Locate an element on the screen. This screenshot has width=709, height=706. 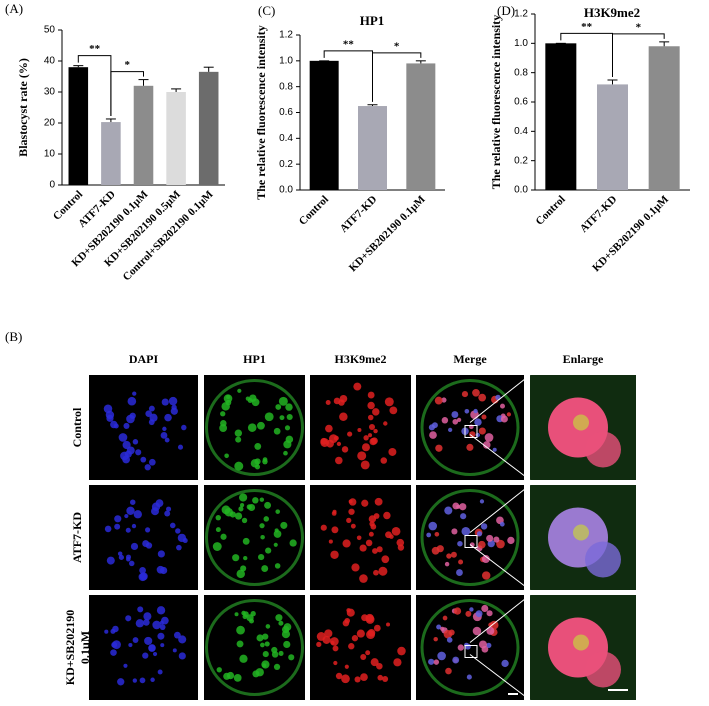
micrograph is located at coordinates (470, 537).